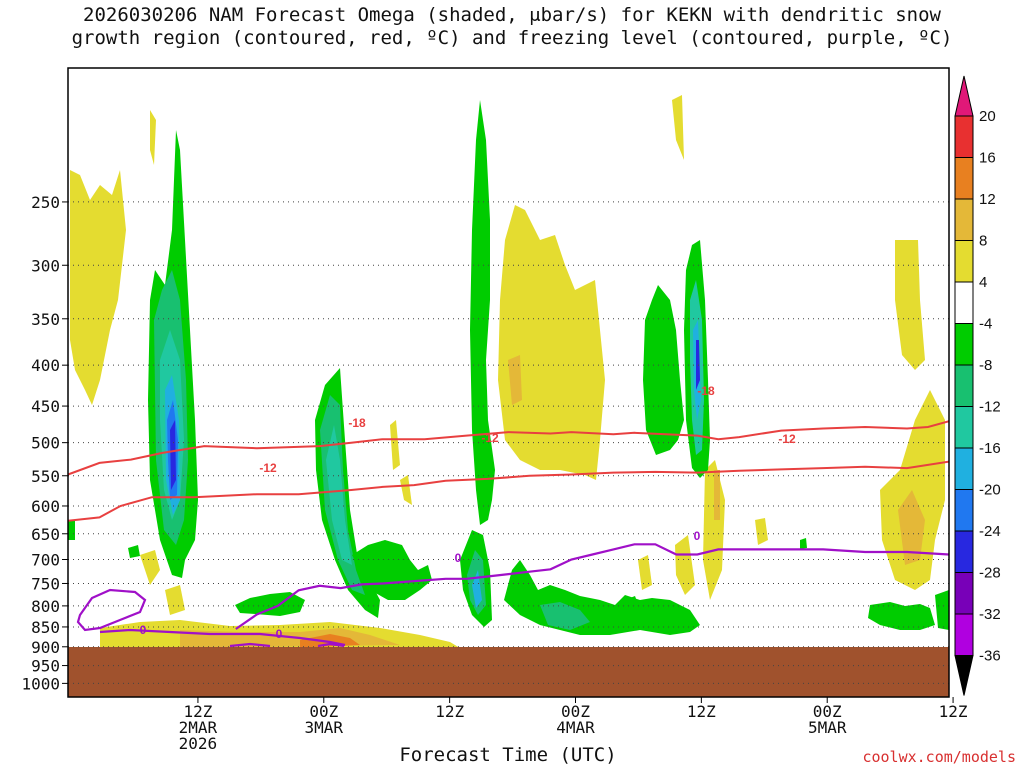  What do you see at coordinates (827, 727) in the screenshot?
I see `x-tick-label: 5MAR` at bounding box center [827, 727].